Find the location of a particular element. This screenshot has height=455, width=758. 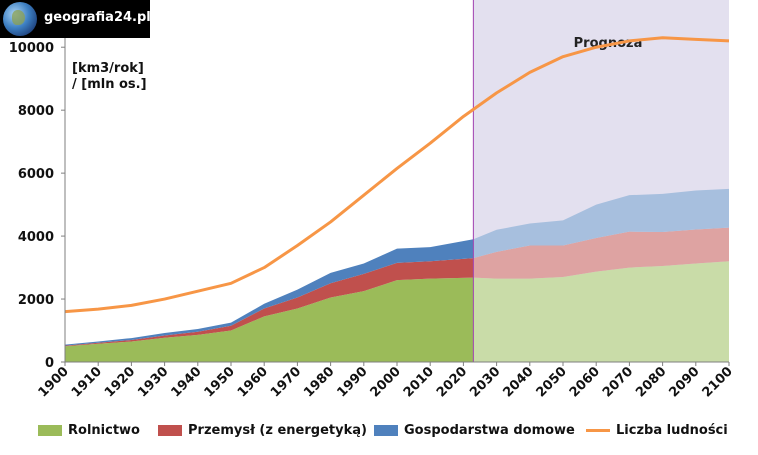

y-axis-label: [km3/rok] is located at coordinates (108, 68).